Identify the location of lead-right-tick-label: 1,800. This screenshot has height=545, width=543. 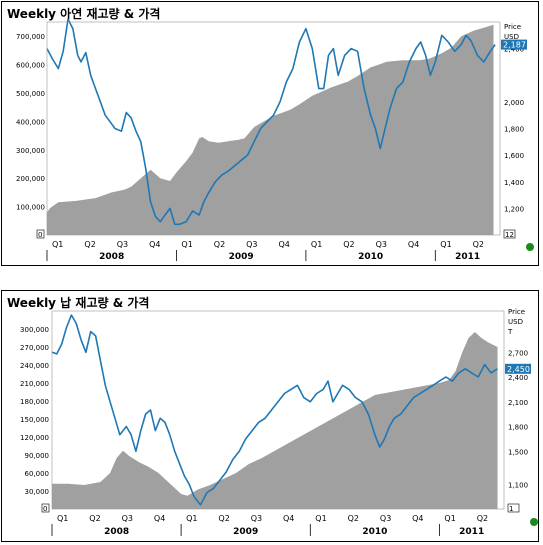
(518, 428).